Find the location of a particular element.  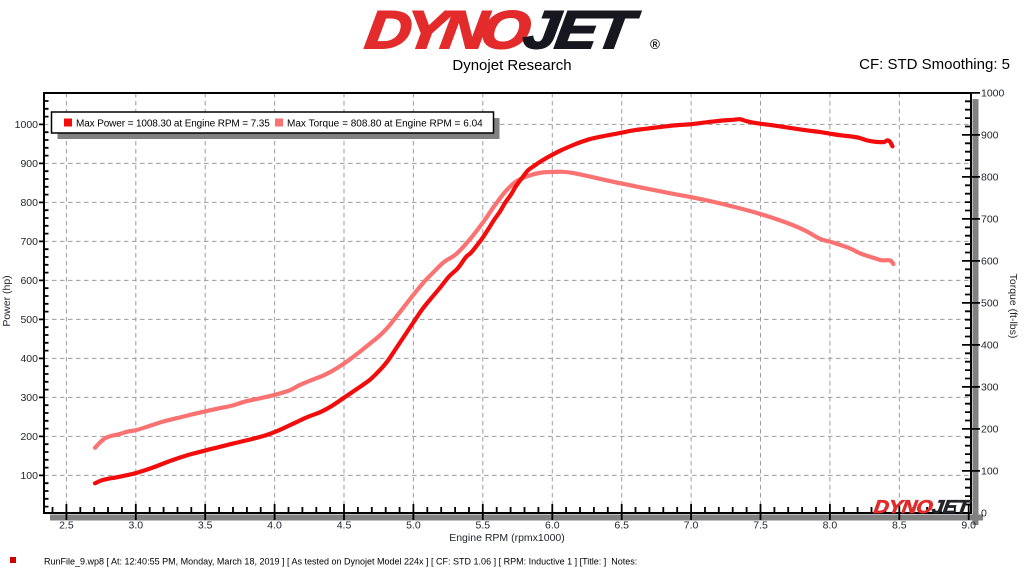

svg-text: 6.0 is located at coordinates (552, 526).